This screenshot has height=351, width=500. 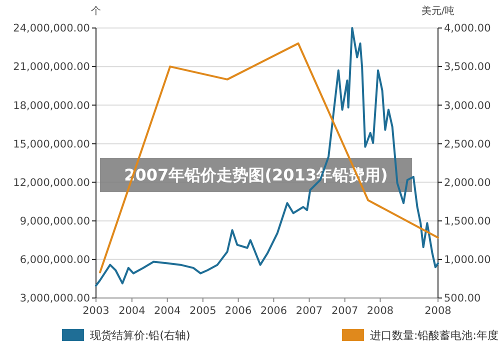 What do you see at coordinates (51, 28) in the screenshot?
I see `y-tick-label: 24,000,000.00` at bounding box center [51, 28].